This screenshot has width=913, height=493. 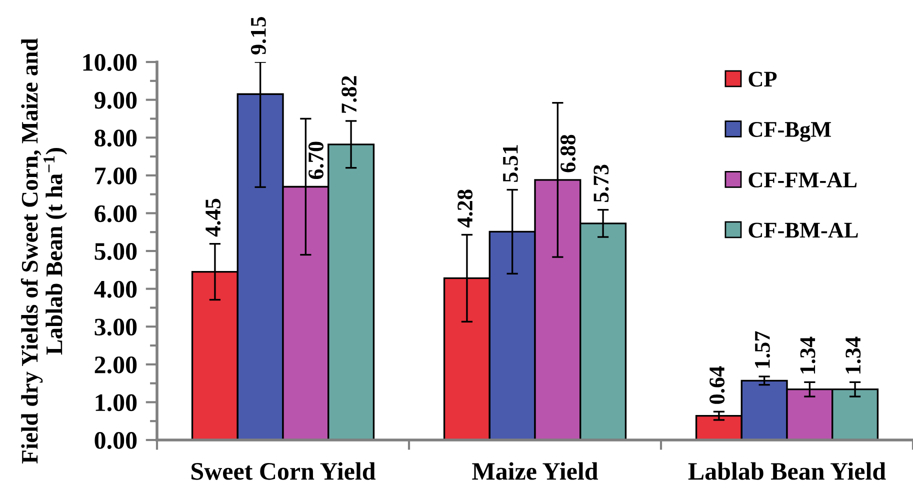 I want to click on y-tick-label: 3.00, so click(x=115, y=327).